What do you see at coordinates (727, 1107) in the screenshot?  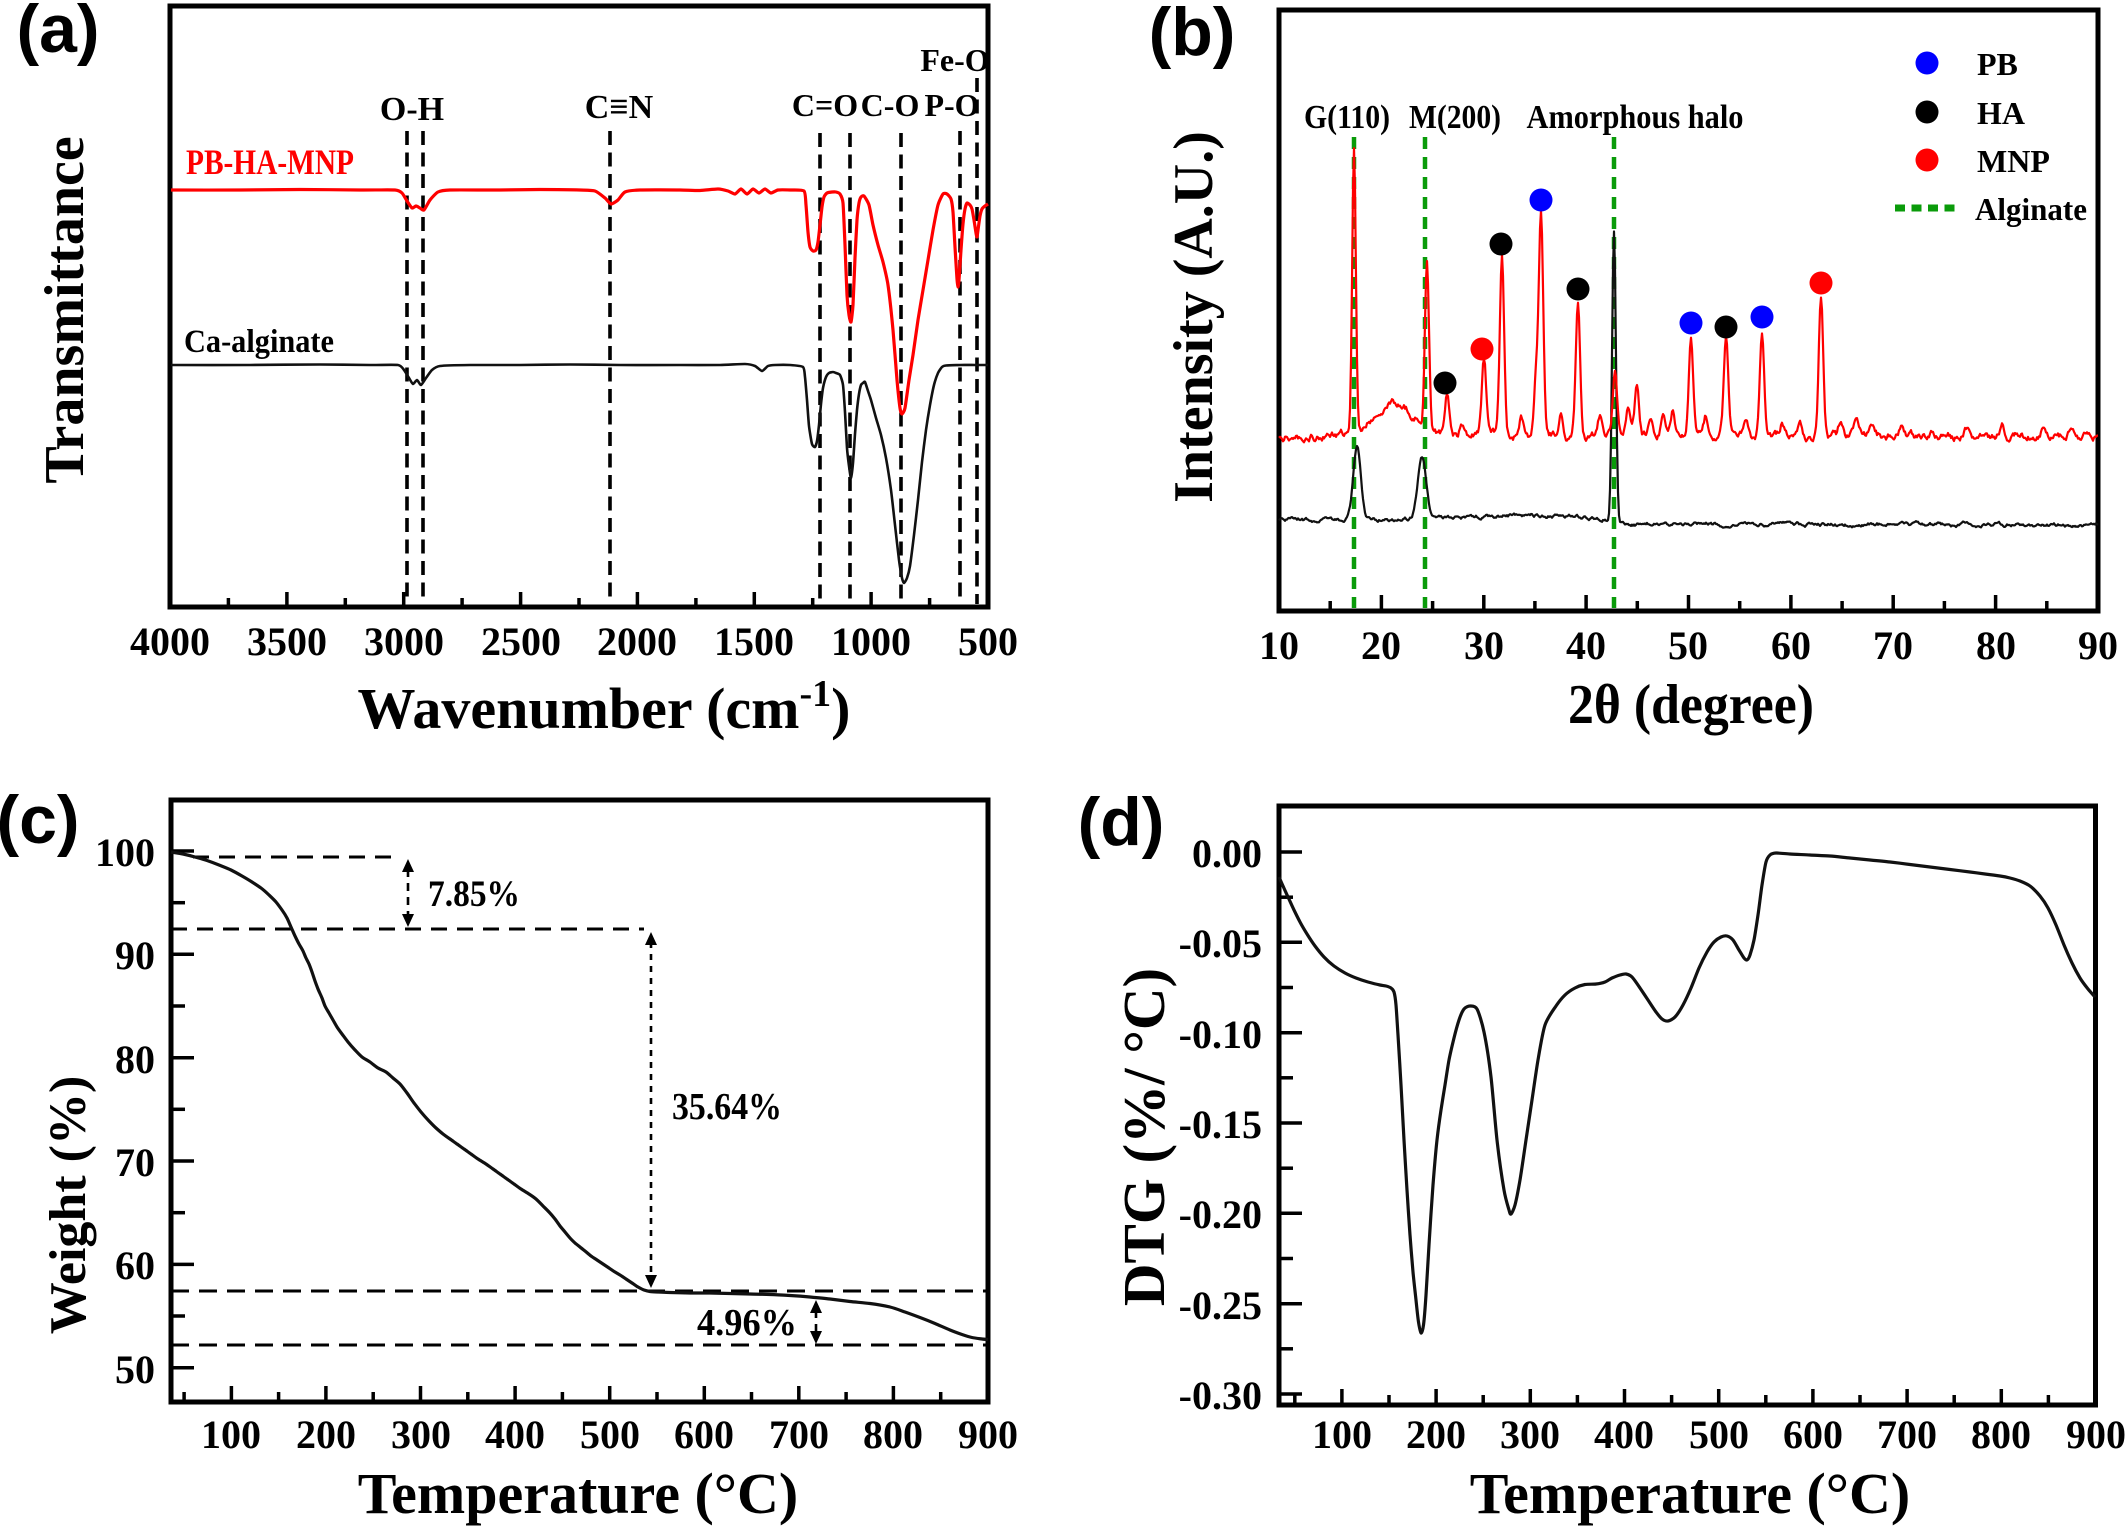 I see `svg-text: 35.64%` at bounding box center [727, 1107].